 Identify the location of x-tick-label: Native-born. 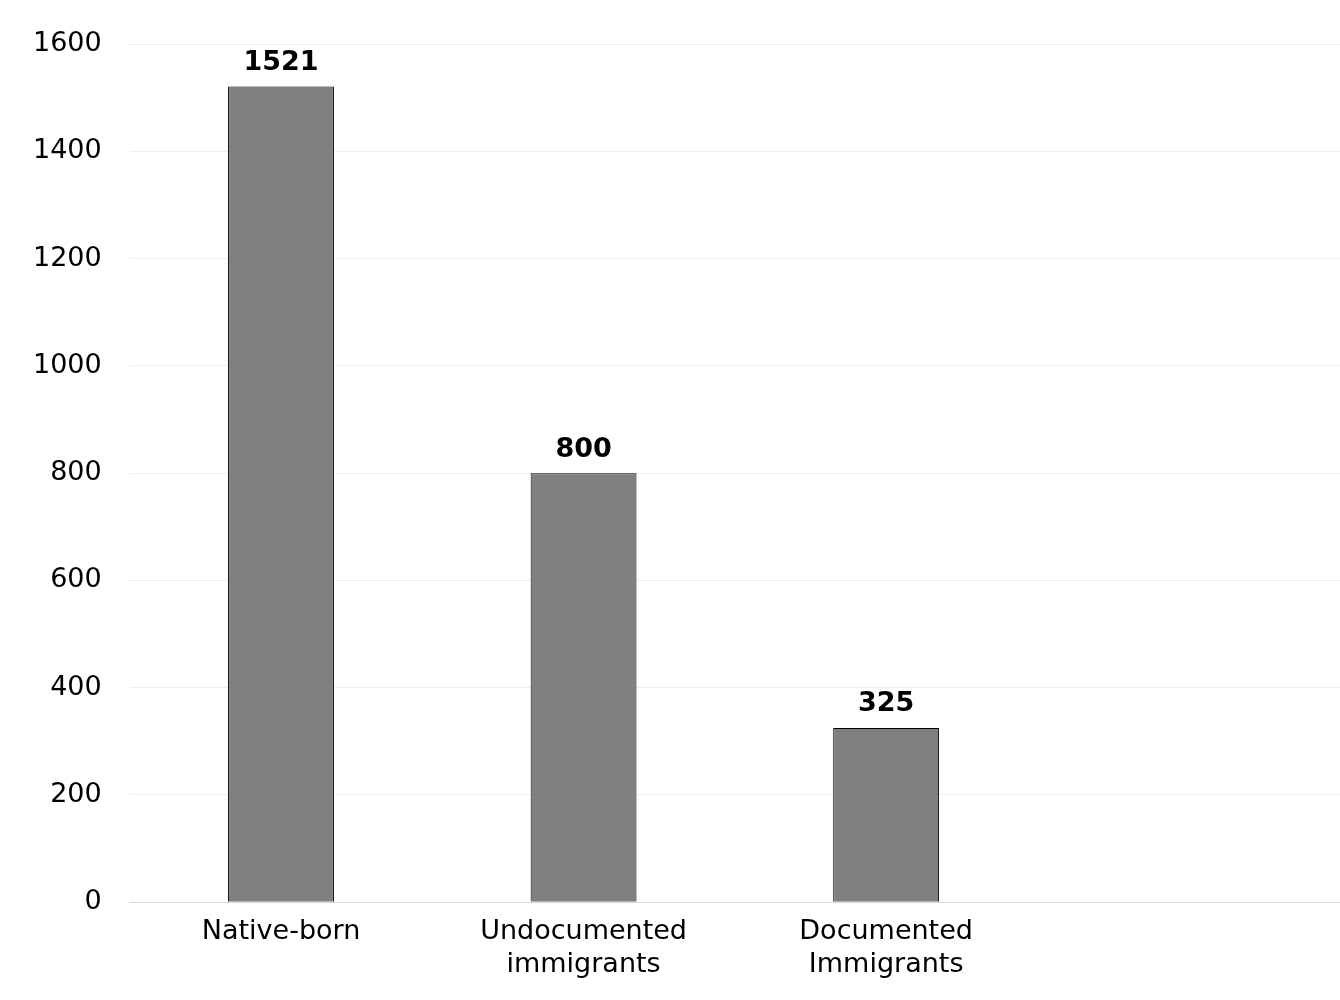
(281, 930).